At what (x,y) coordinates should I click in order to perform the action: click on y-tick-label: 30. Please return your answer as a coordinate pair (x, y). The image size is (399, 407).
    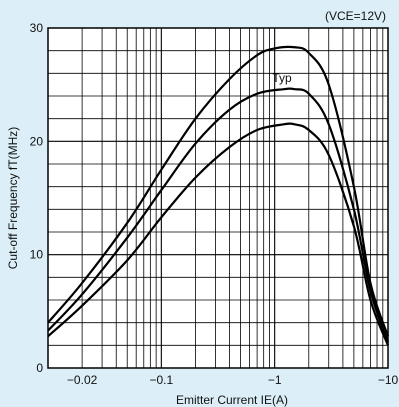
    Looking at the image, I should click on (37, 28).